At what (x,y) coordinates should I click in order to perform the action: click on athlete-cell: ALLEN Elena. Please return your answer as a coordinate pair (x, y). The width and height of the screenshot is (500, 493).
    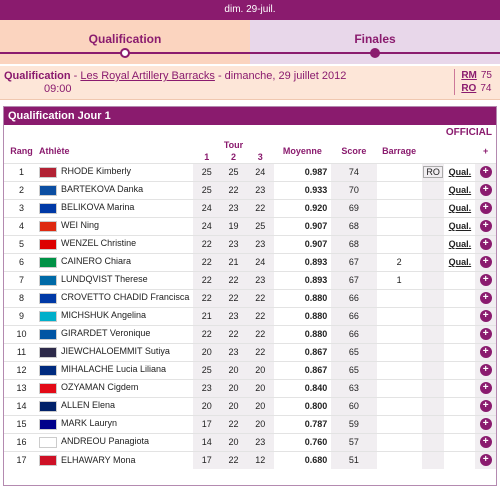
    Looking at the image, I should click on (116, 405).